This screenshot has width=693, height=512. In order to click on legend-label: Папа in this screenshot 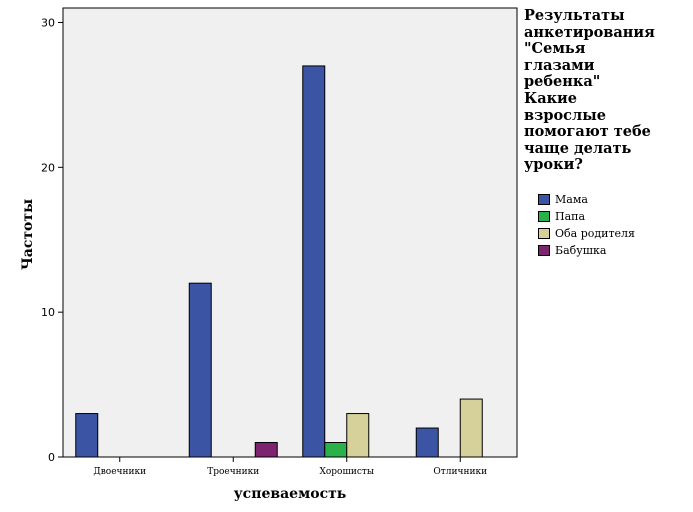, I will do `click(570, 216)`.